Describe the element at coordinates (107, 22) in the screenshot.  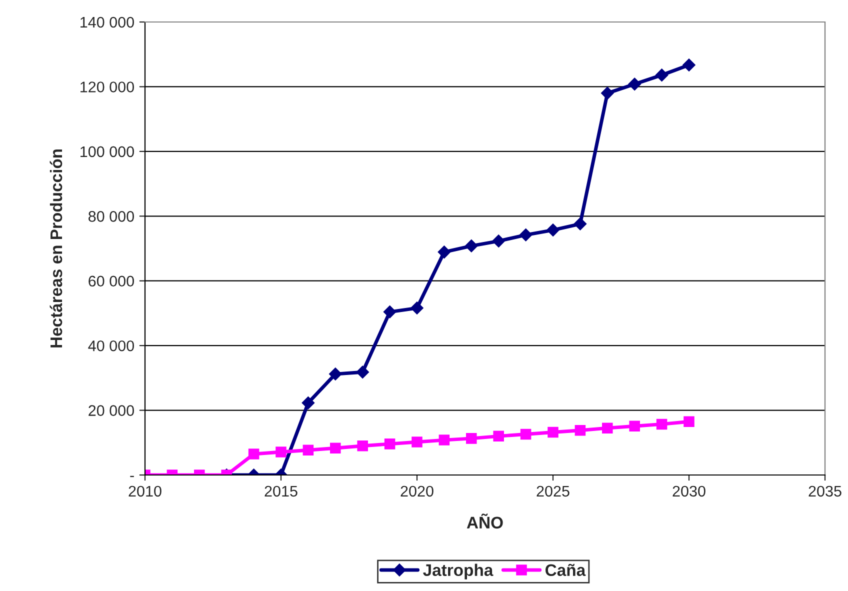
I see `y-tick-label: 140 000` at that location.